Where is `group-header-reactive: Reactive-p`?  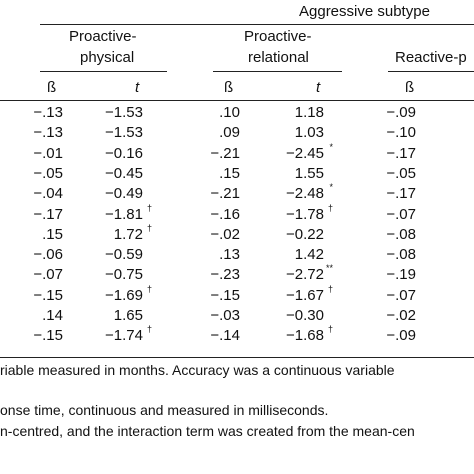 group-header-reactive: Reactive-p is located at coordinates (431, 57).